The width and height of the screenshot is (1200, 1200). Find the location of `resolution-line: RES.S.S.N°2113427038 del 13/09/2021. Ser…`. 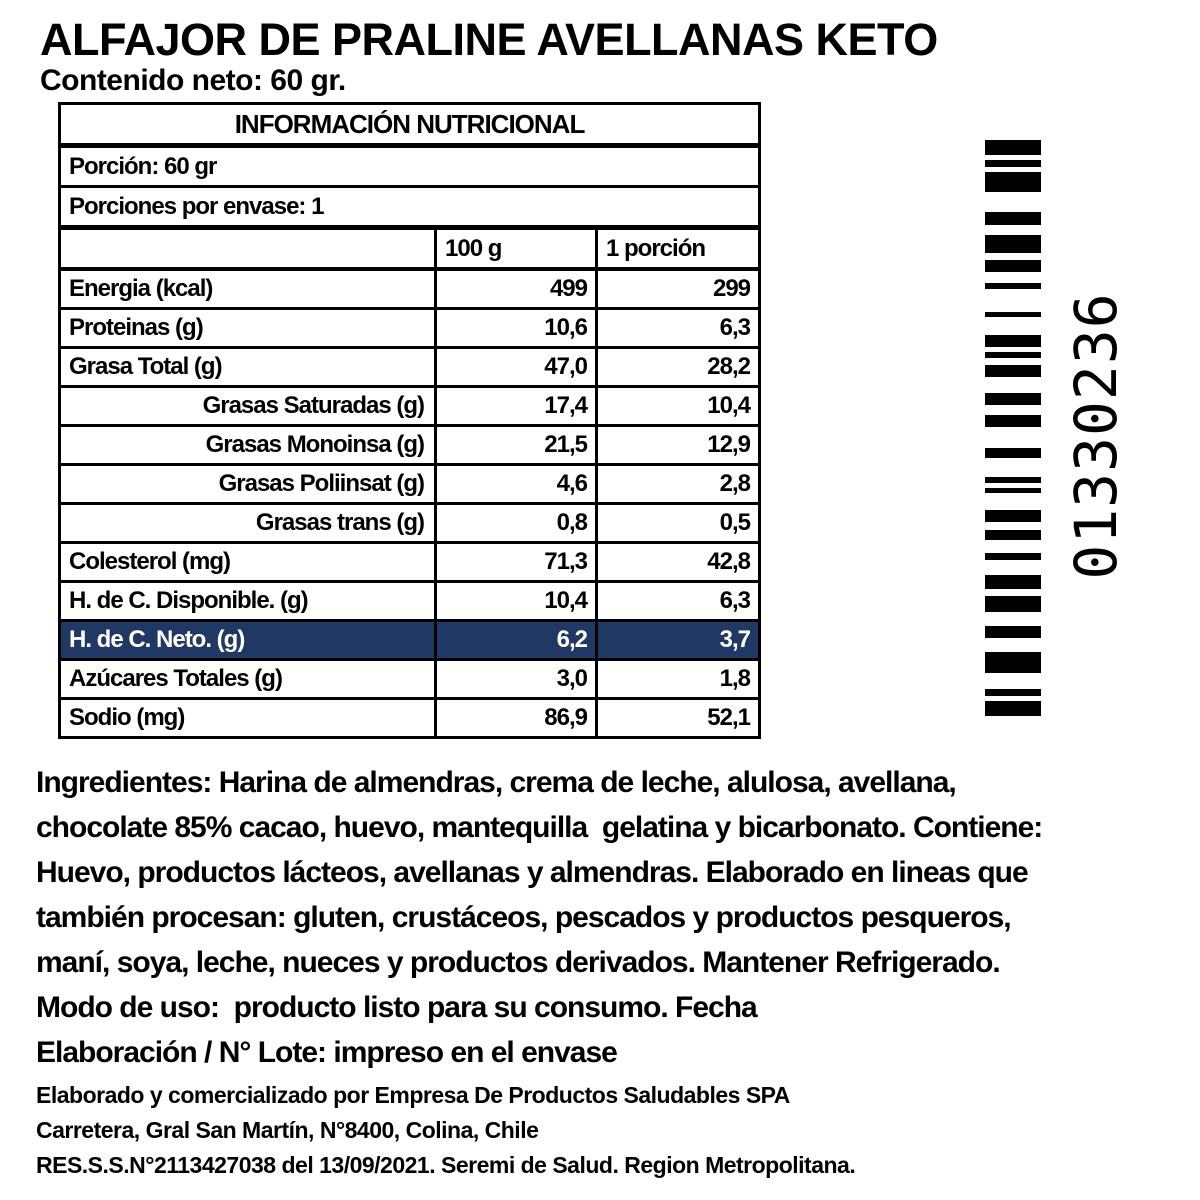

resolution-line: RES.S.S.N°2113427038 del 13/09/2021. Ser… is located at coordinates (446, 1165).